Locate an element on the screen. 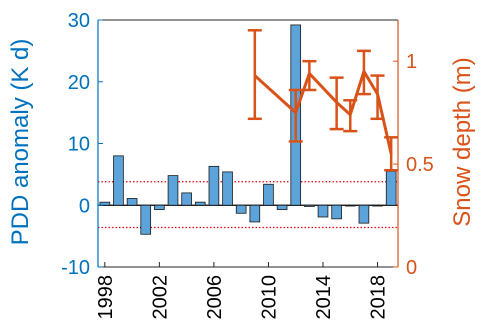  tick-label-left-2: 10 is located at coordinates (79, 145).